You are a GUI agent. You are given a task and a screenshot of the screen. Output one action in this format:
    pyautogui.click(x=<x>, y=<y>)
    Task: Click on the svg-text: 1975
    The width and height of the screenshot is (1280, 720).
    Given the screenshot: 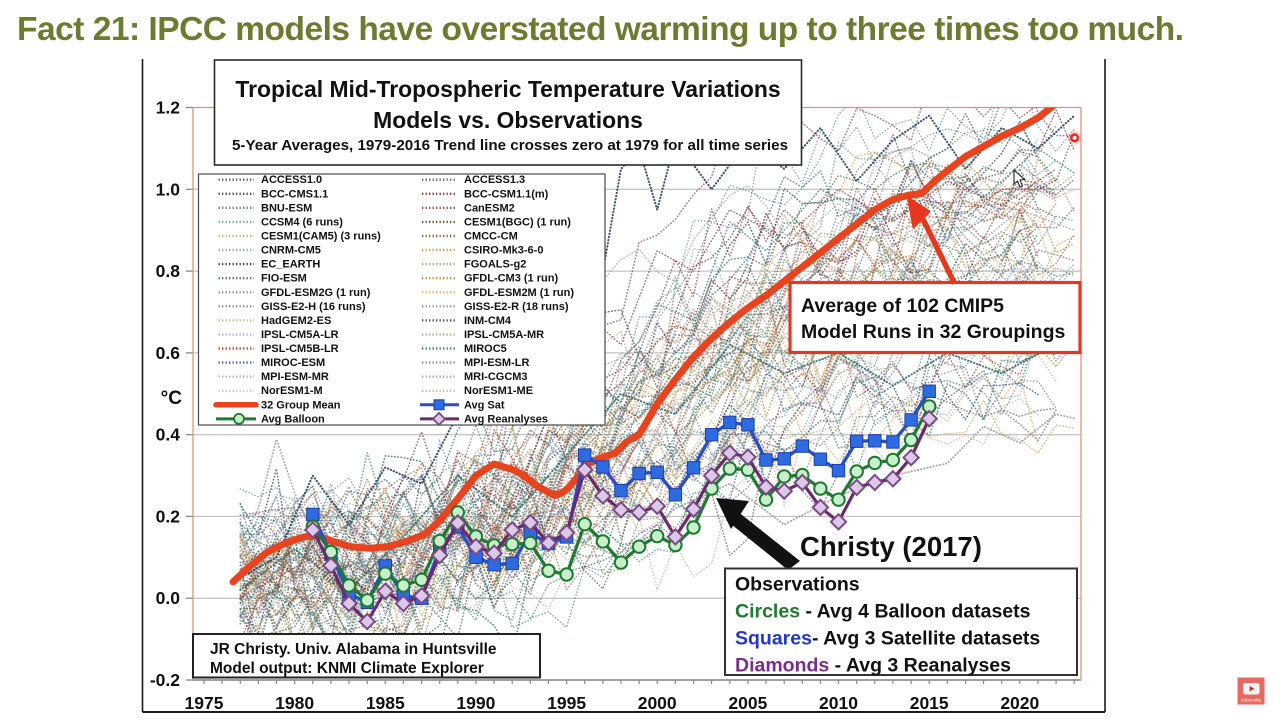 What is the action you would take?
    pyautogui.click(x=204, y=703)
    